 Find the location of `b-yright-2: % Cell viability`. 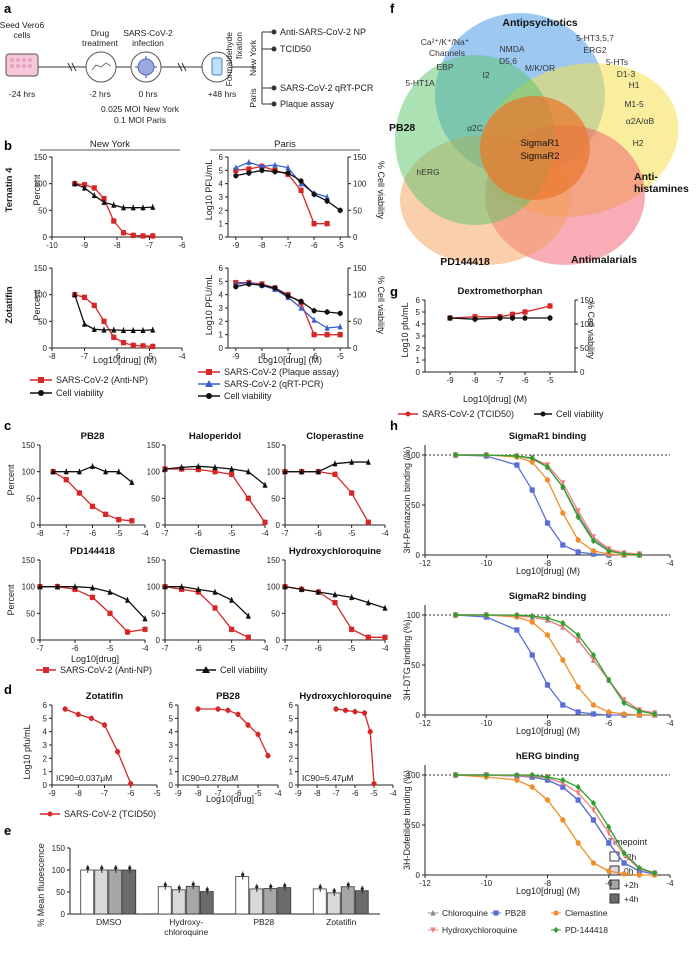

b-yright-2: % Cell viability is located at coordinates (381, 305).